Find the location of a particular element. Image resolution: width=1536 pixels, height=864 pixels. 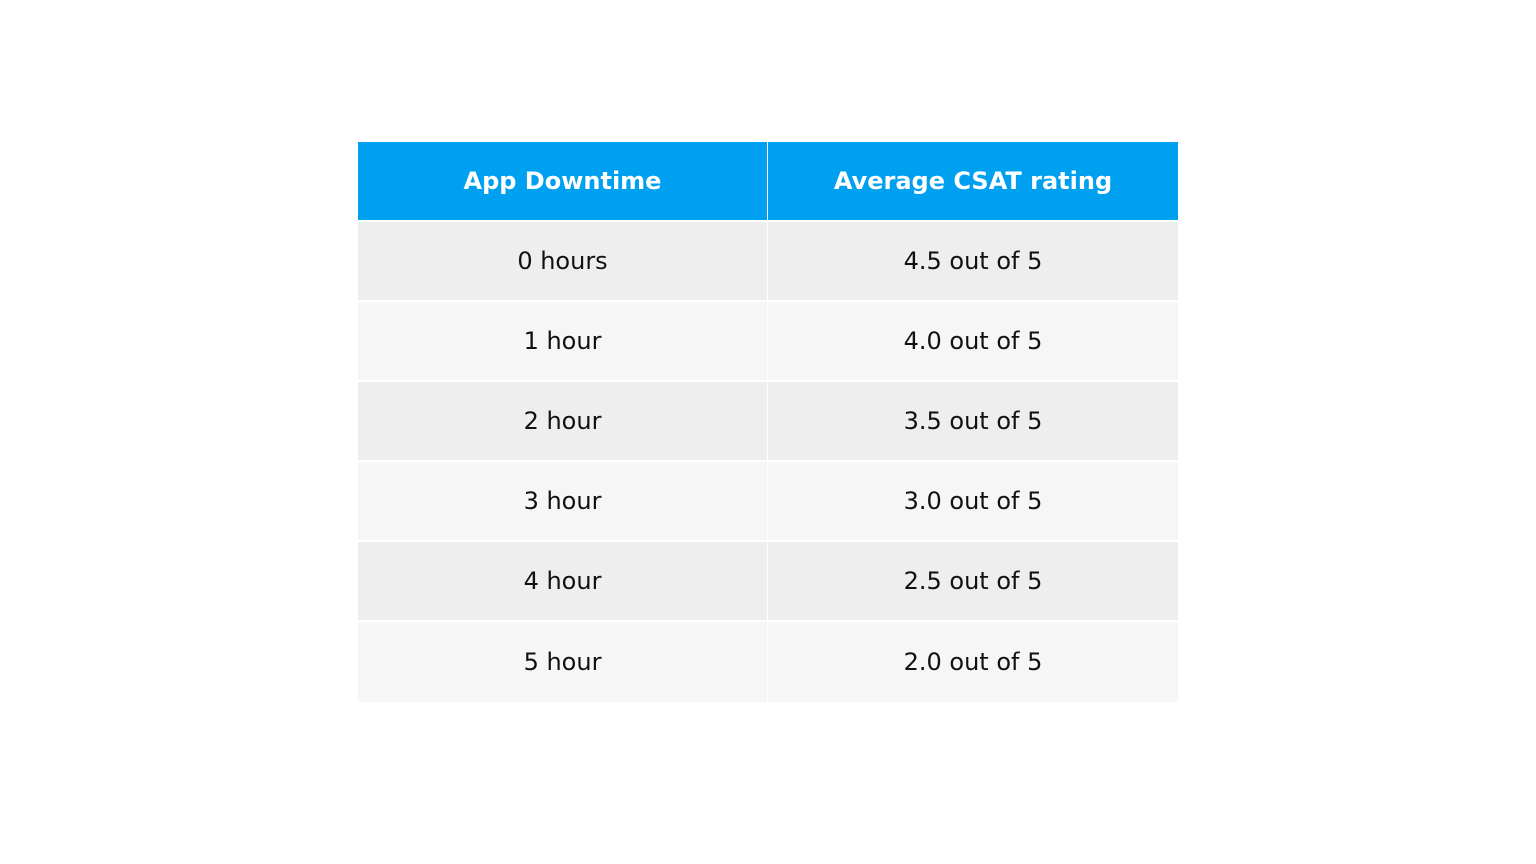

column-header-average-csat: Average CSAT rating is located at coordinates (973, 182).